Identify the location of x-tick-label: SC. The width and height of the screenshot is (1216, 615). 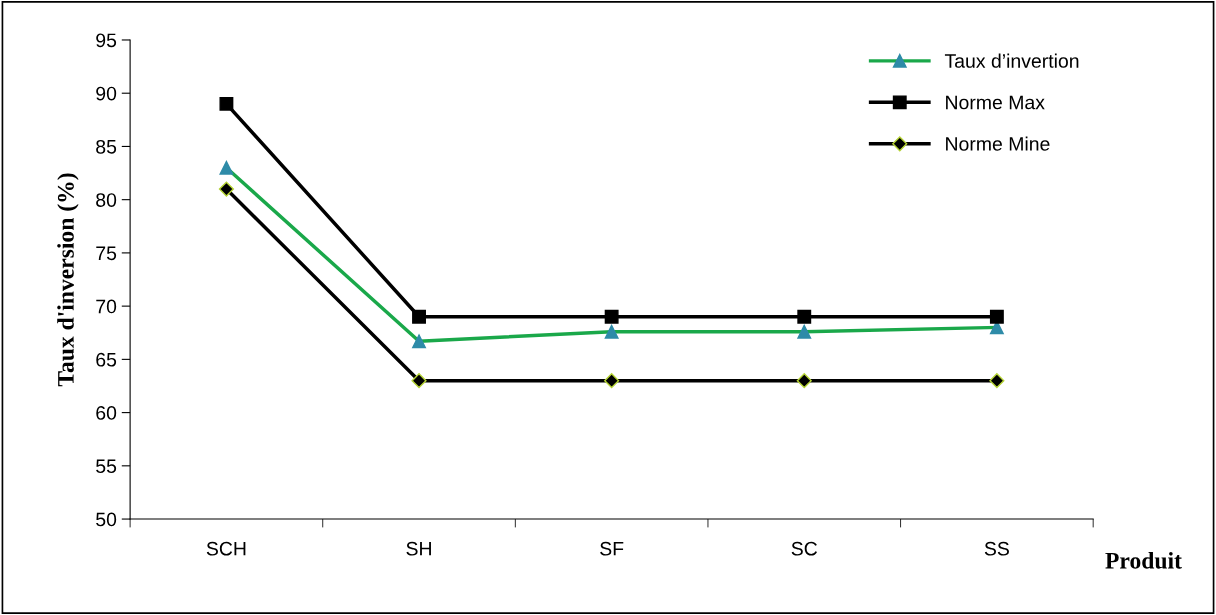
(804, 548).